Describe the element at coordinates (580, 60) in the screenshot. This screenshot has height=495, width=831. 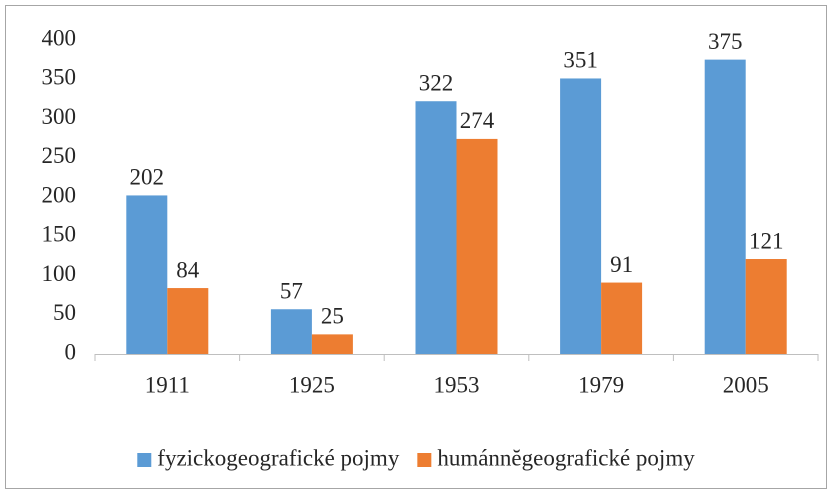
I see `data-label: 351` at that location.